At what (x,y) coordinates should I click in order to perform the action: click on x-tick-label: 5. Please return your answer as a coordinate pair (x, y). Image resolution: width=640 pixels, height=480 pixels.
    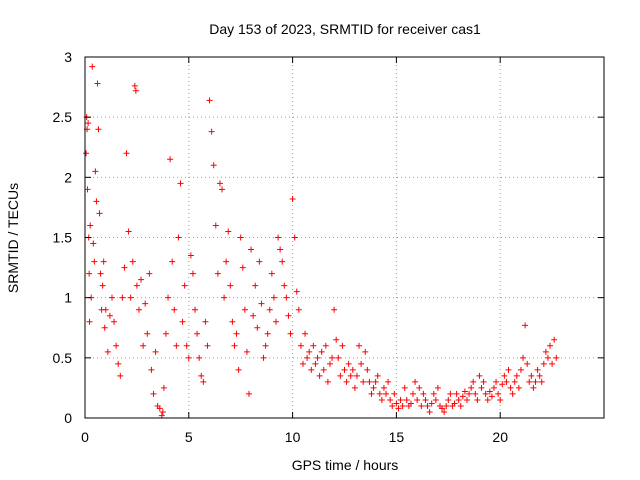
    Looking at the image, I should click on (189, 437).